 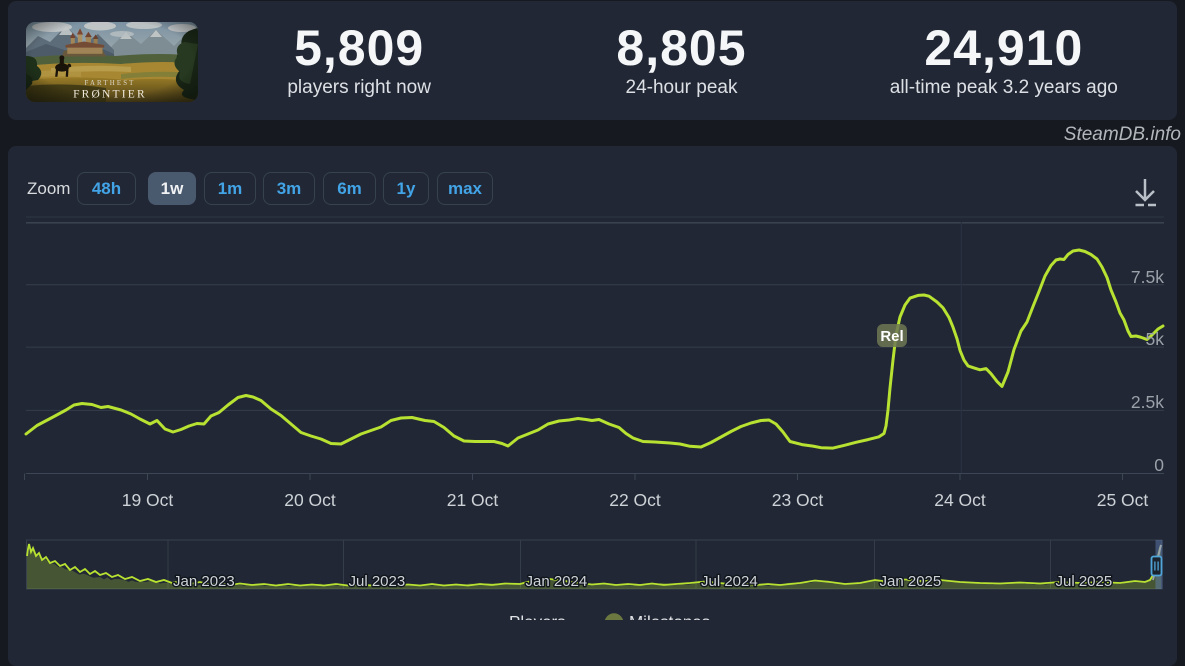 I want to click on svg-text: FARTHEST, so click(x=109, y=83).